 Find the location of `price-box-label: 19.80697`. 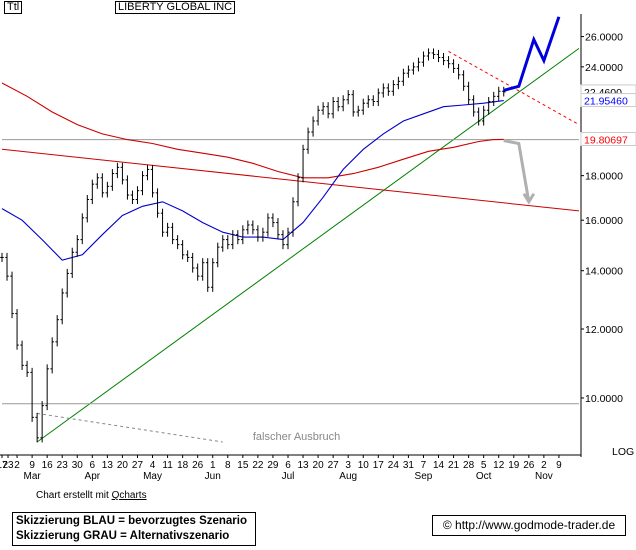

price-box-label: 19.80697 is located at coordinates (606, 140).